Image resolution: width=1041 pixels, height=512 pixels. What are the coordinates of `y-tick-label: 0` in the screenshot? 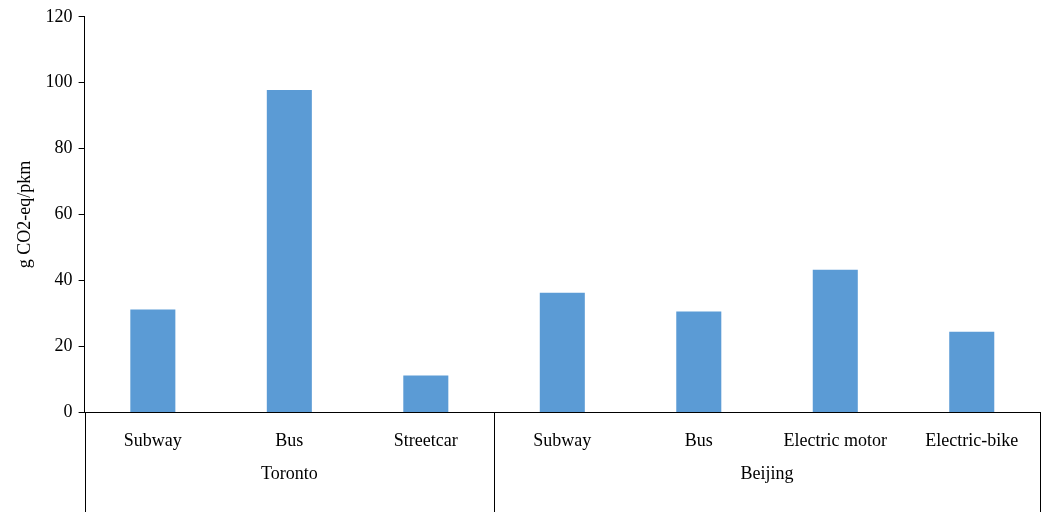 It's located at (68, 411).